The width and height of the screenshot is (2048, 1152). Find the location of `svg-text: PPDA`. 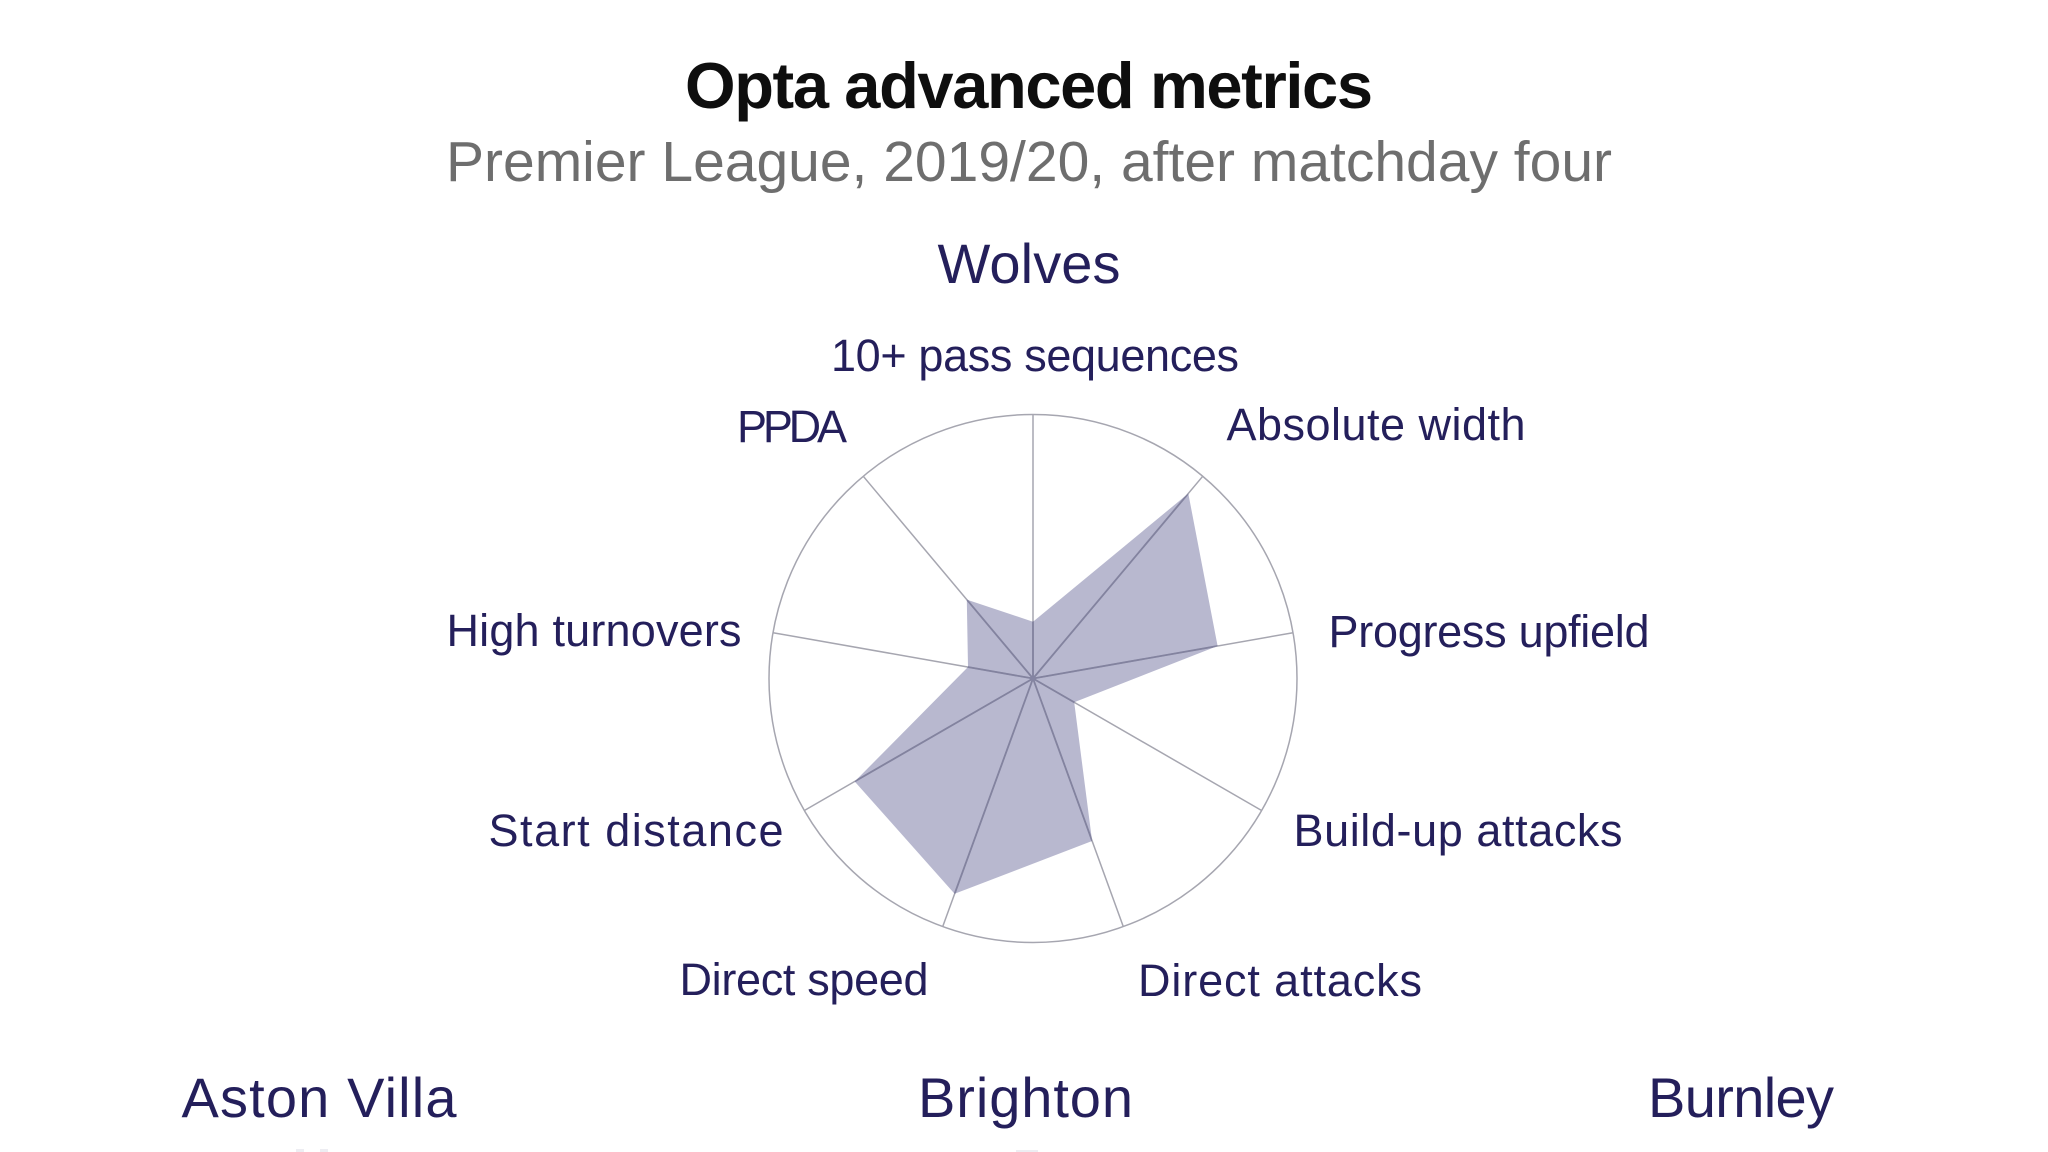

svg-text: PPDA is located at coordinates (792, 426).